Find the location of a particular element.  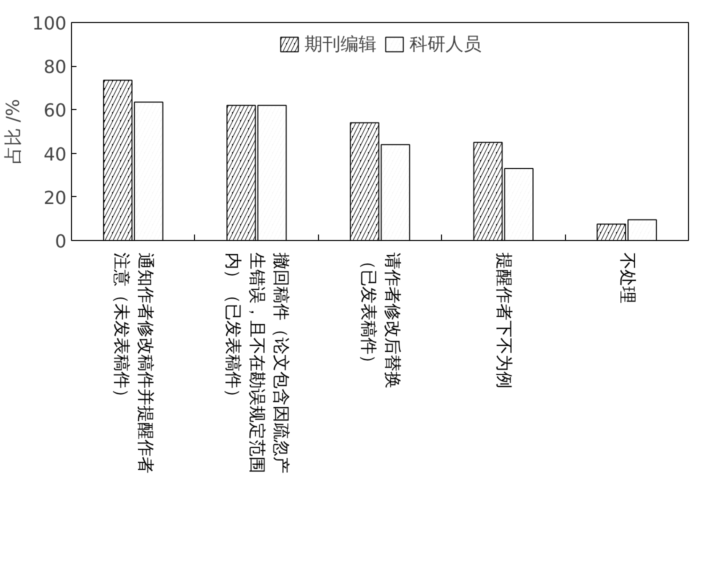

y-axis-title: 占比 /% is located at coordinates (13, 131).